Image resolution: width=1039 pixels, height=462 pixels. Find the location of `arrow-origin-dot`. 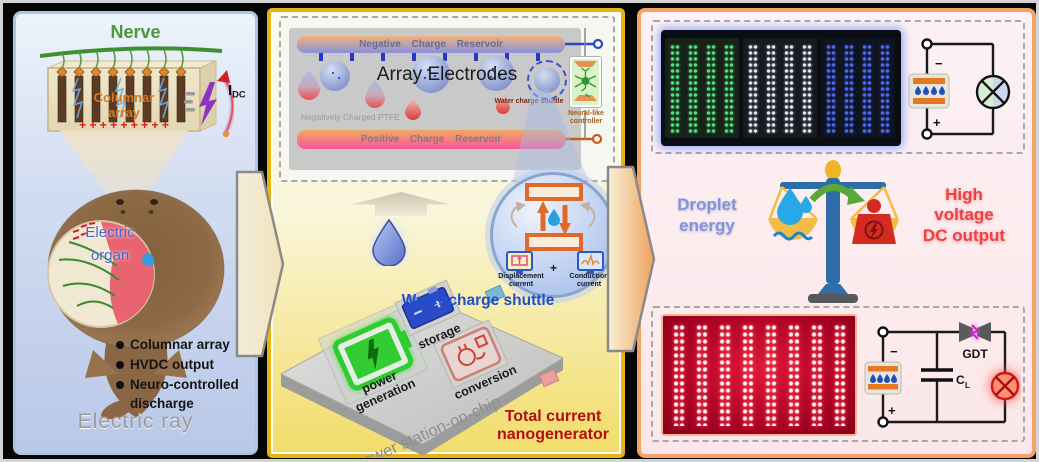

arrow-origin-dot is located at coordinates (226, 134).